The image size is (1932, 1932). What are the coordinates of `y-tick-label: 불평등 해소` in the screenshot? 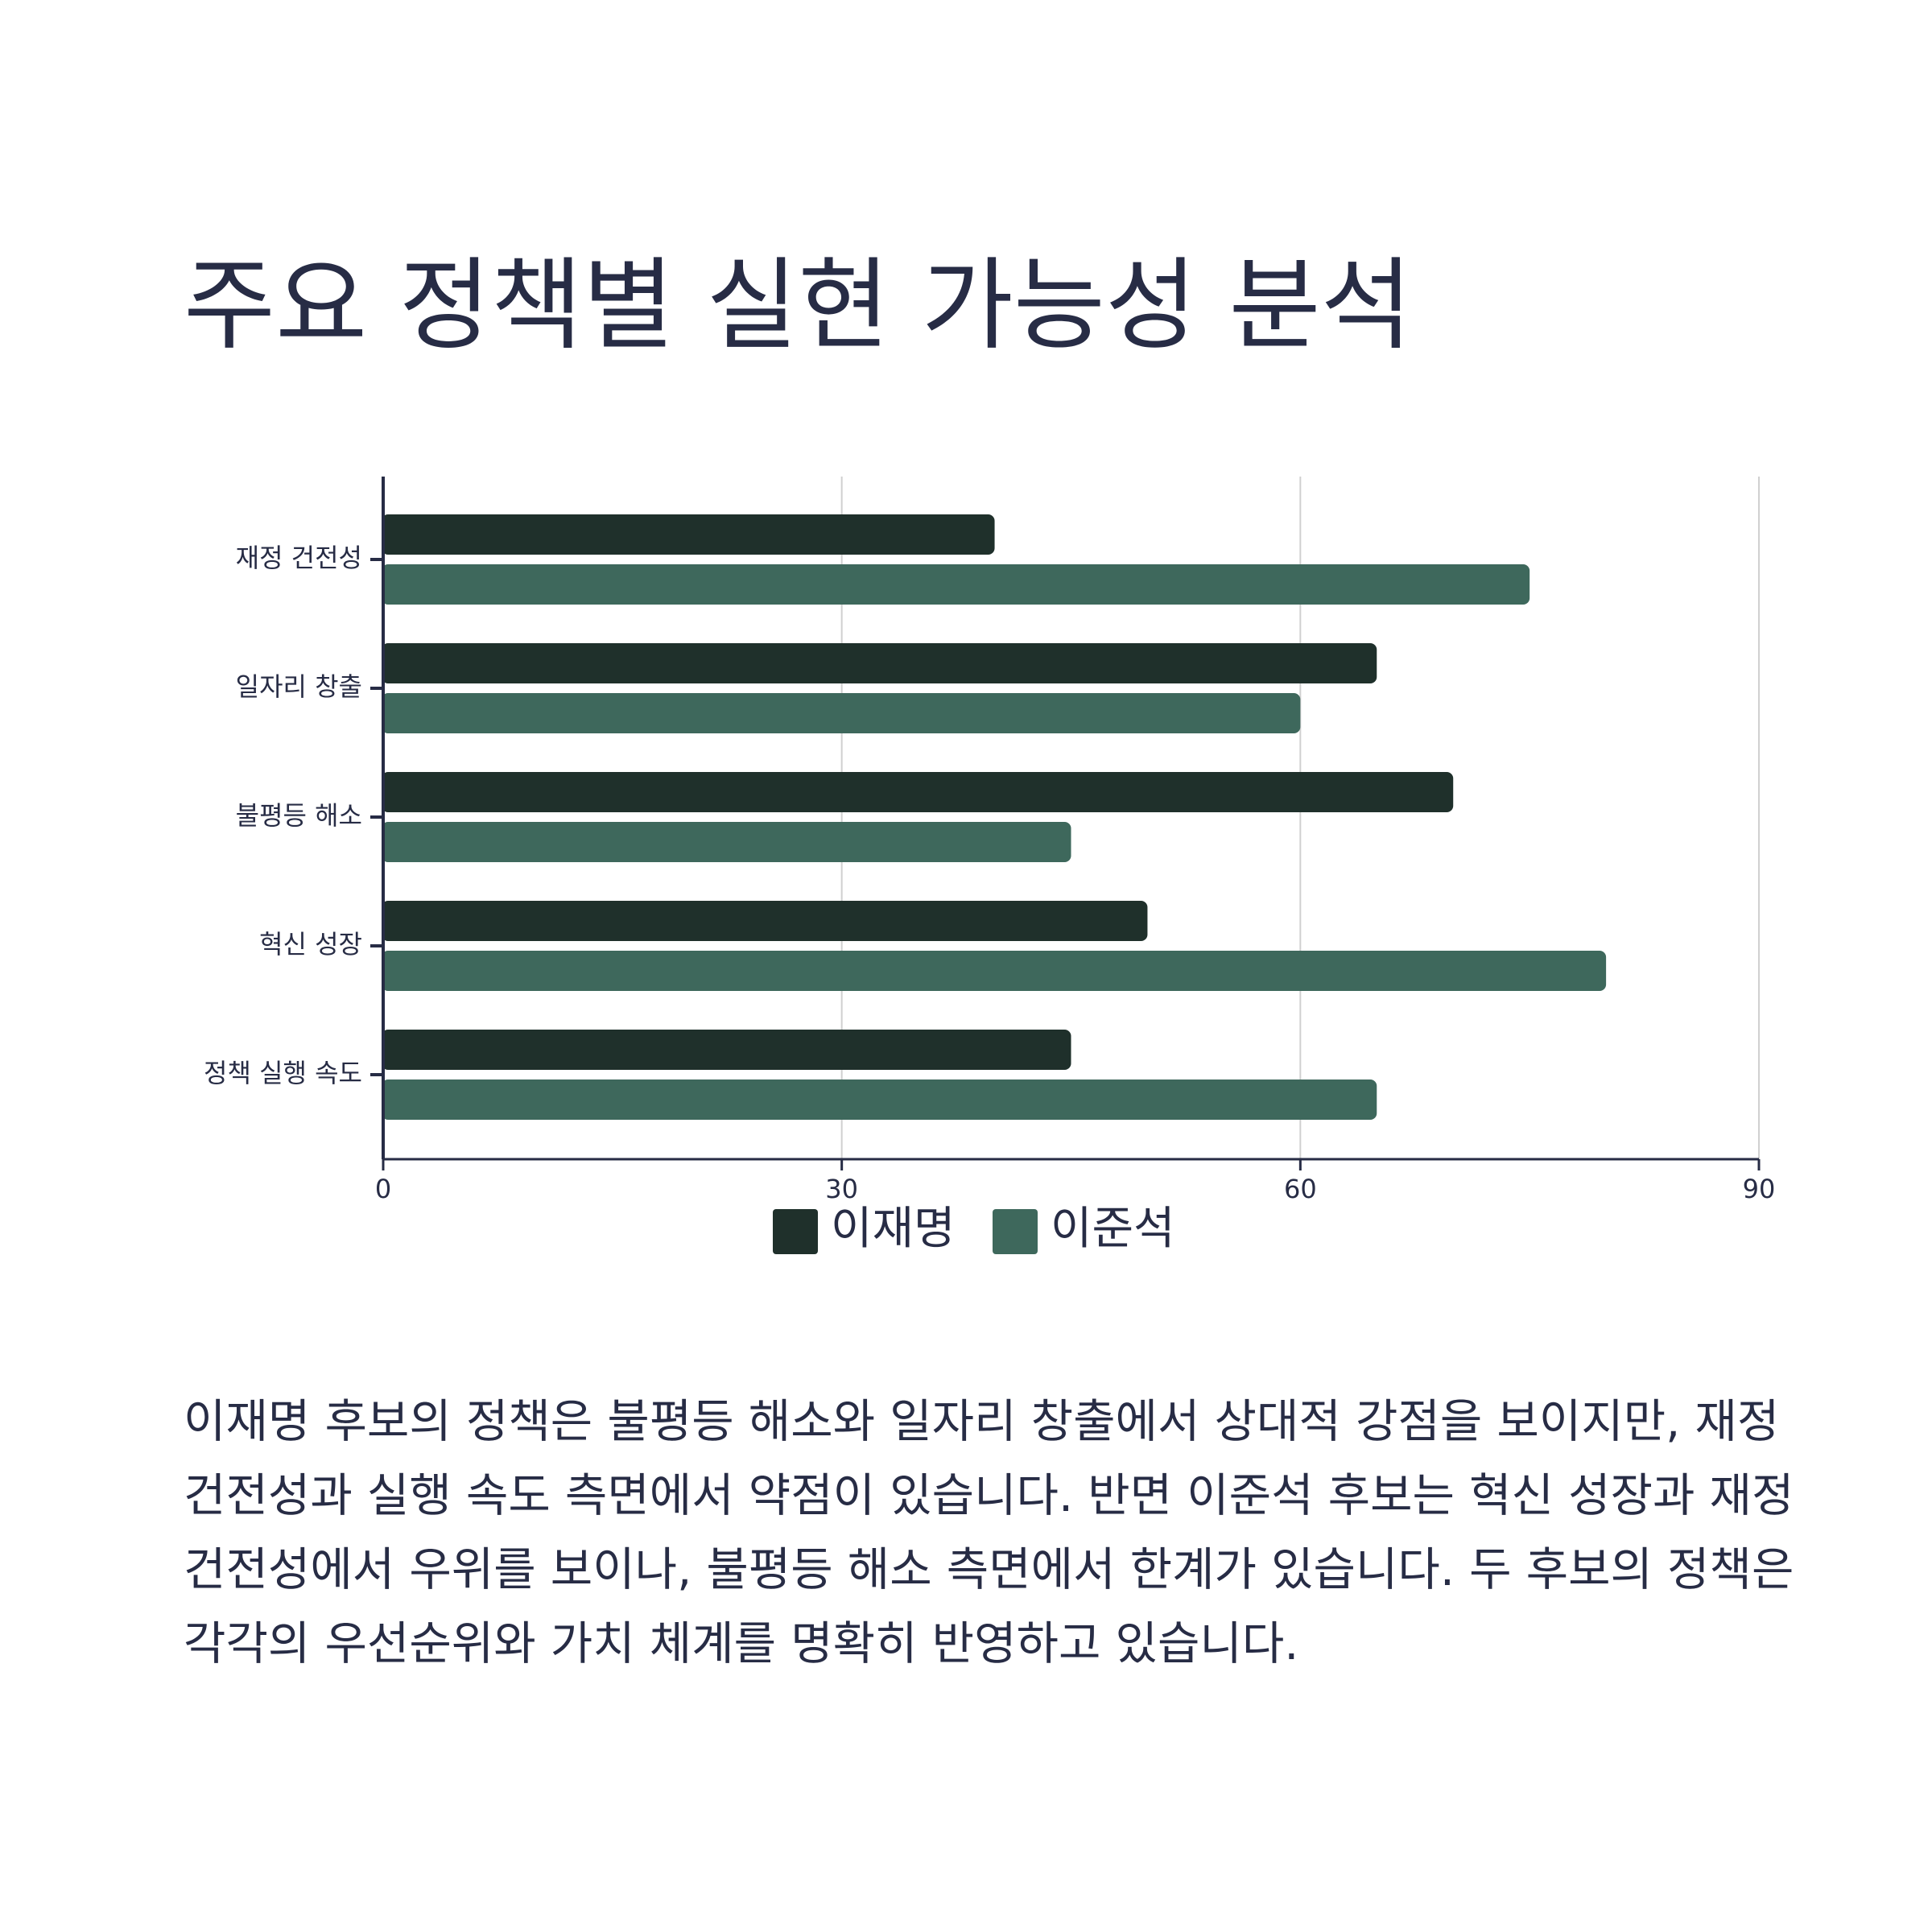 It's located at (299, 815).